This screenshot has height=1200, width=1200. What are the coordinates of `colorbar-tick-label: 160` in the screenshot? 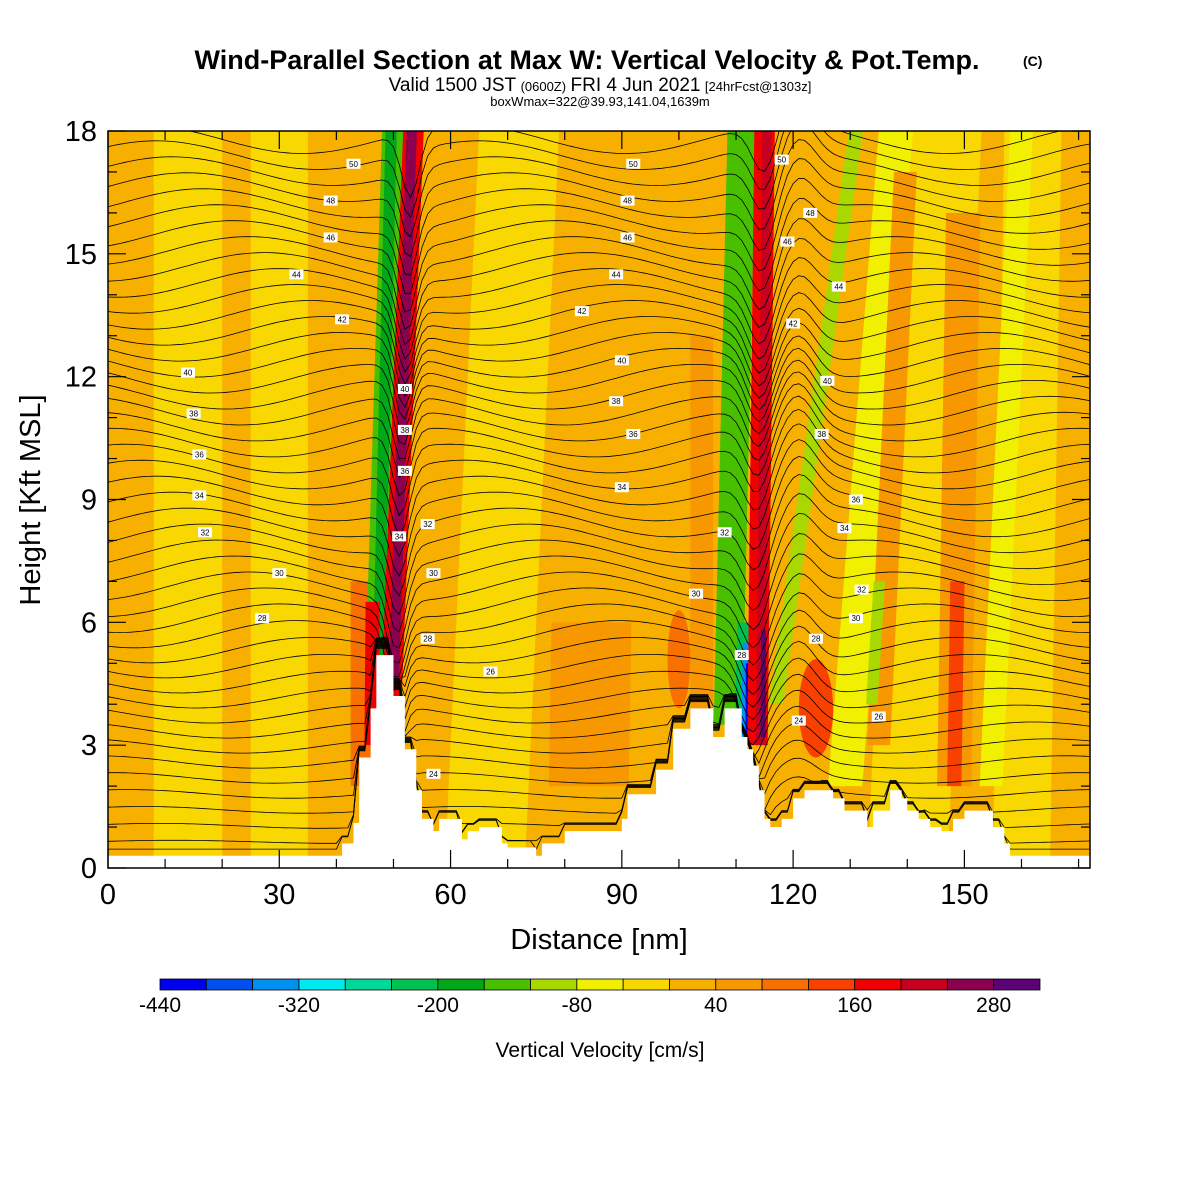 It's located at (854, 1005).